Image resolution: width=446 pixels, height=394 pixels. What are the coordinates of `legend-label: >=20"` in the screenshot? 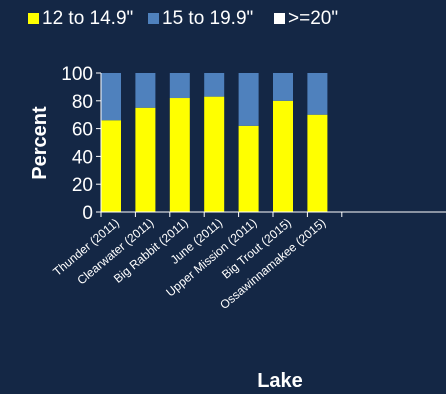 It's located at (313, 18).